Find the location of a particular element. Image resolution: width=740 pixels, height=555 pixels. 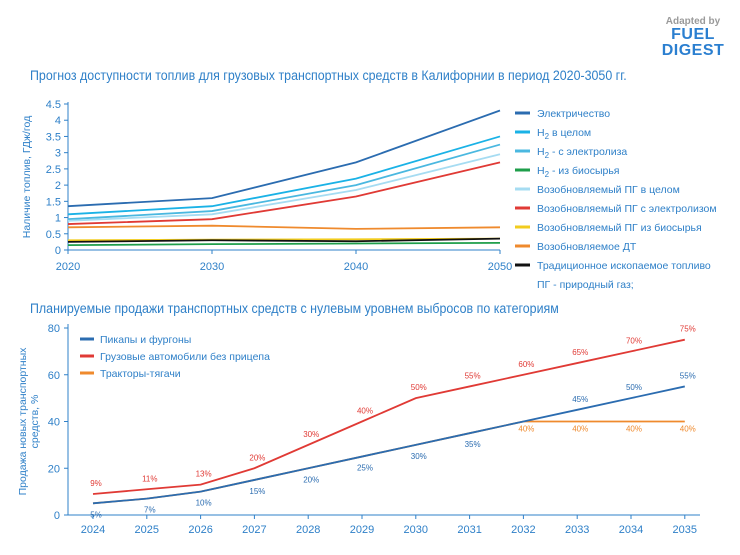

chart2-data-label: 35% is located at coordinates (473, 444).